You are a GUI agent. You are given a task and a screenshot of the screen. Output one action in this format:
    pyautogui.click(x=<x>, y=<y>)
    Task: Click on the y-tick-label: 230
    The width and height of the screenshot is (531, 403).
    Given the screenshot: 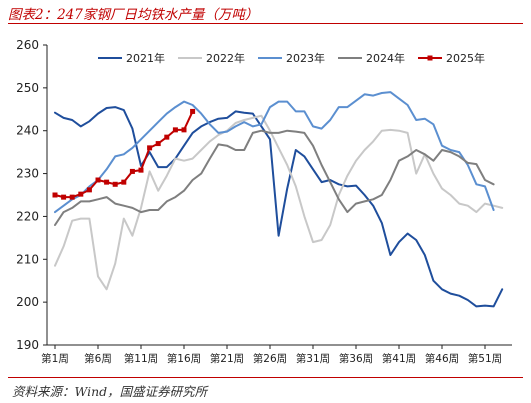 What is the action you would take?
    pyautogui.click(x=27, y=174)
    